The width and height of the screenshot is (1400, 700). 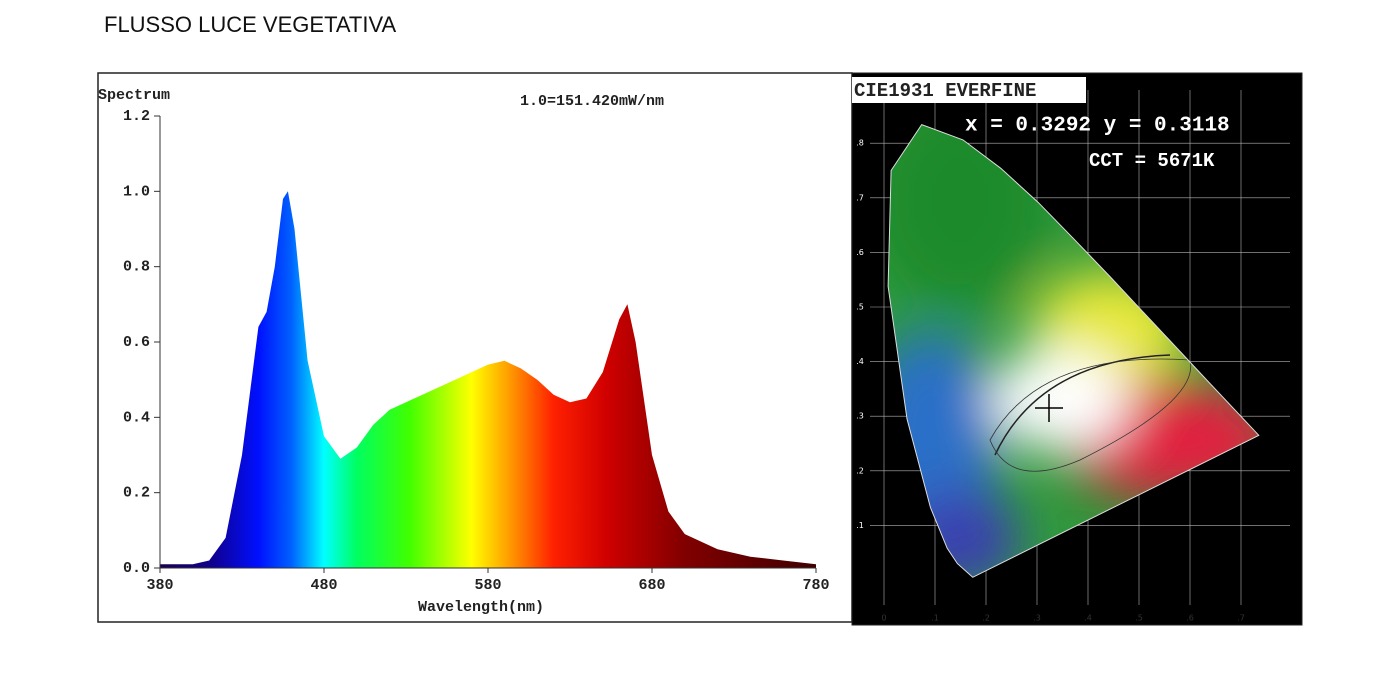 What do you see at coordinates (159, 585) in the screenshot?
I see `x-tick-label: 380` at bounding box center [159, 585].